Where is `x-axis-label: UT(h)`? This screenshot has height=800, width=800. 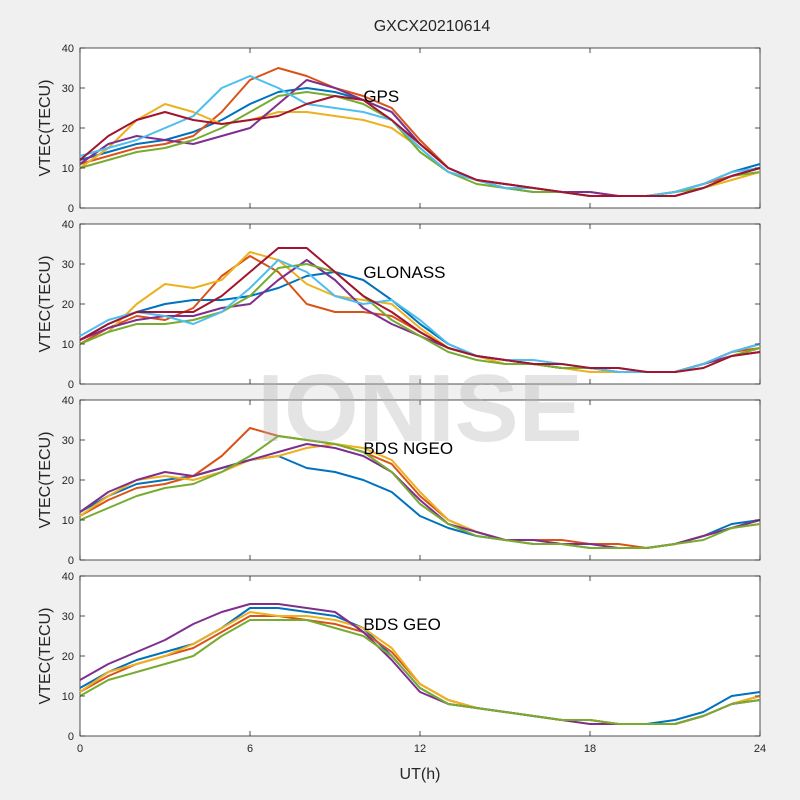
x-axis-label: UT(h) is located at coordinates (420, 774).